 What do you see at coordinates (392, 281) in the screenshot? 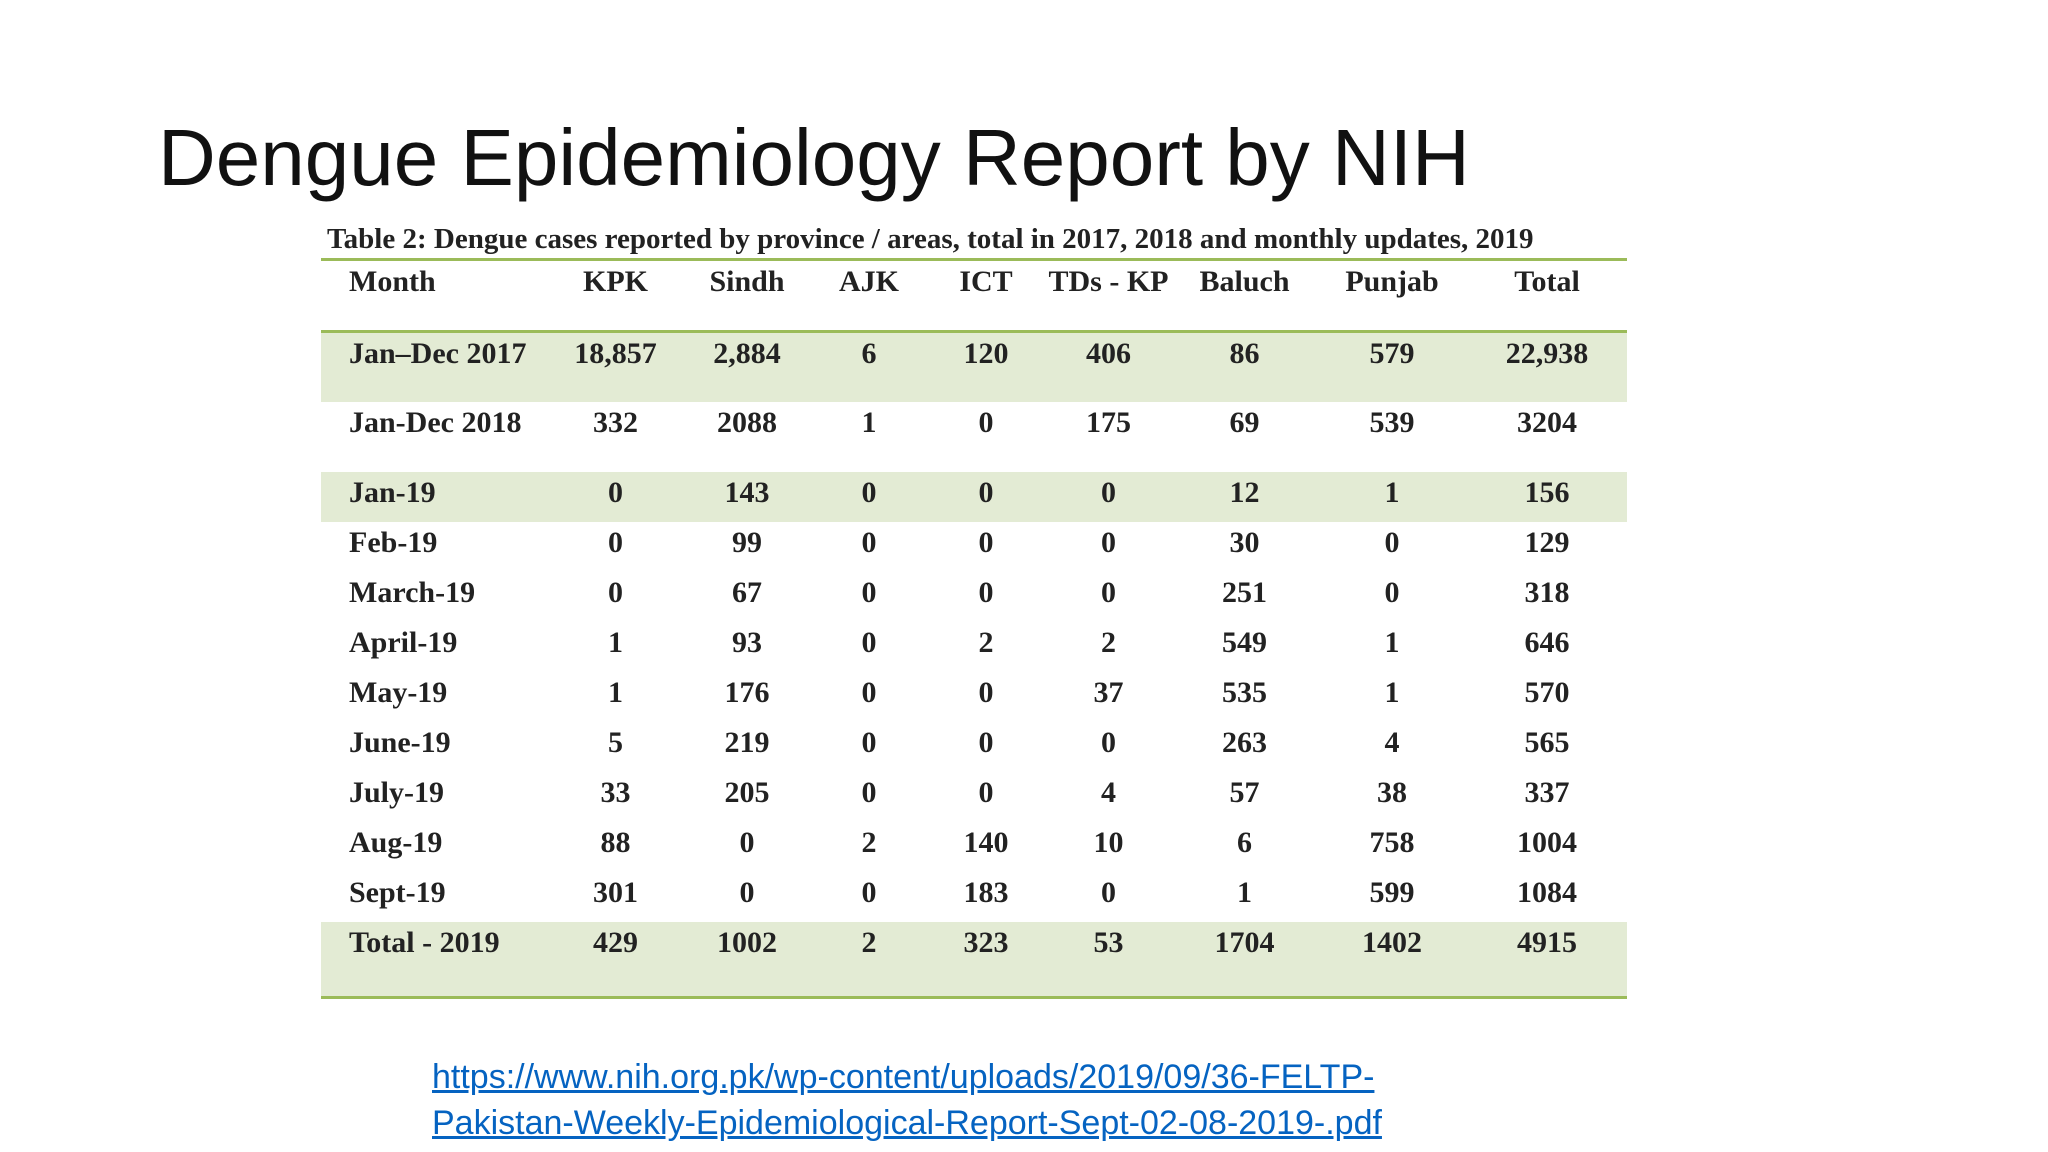
I see `header-cell: Month` at bounding box center [392, 281].